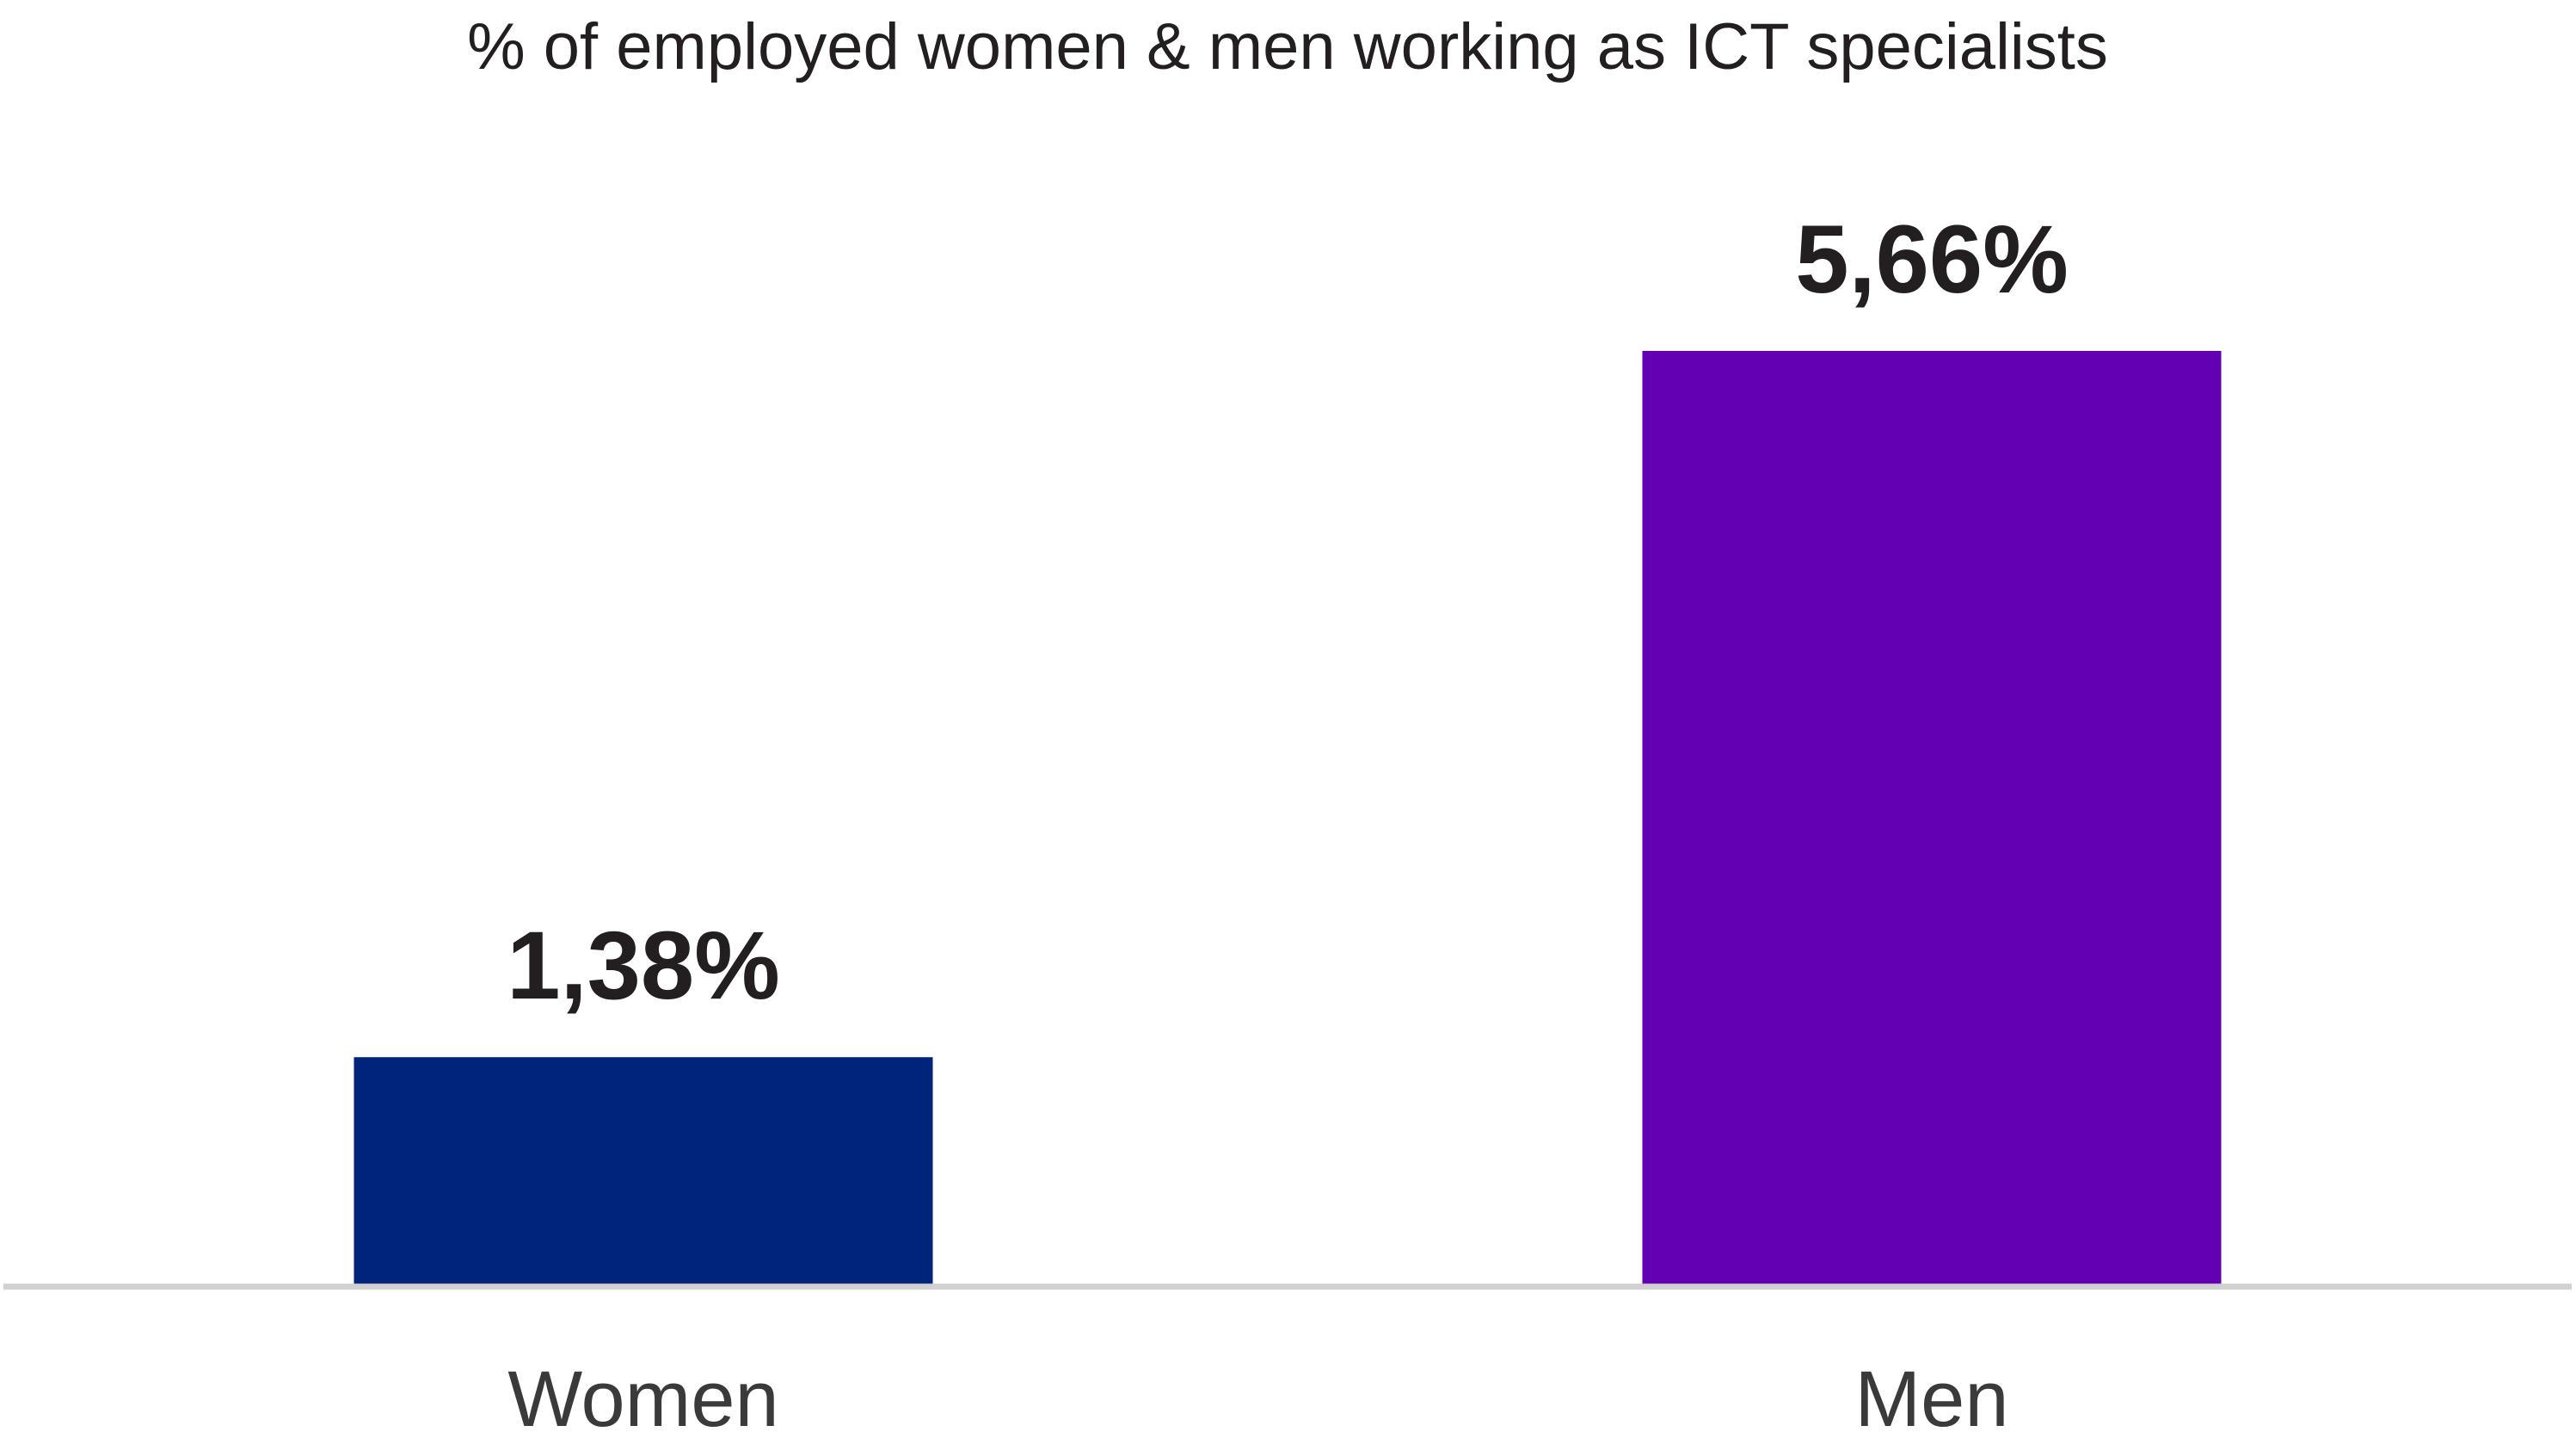 Image resolution: width=2576 pixels, height=1438 pixels. Describe the element at coordinates (1932, 818) in the screenshot. I see `bar-men` at that location.